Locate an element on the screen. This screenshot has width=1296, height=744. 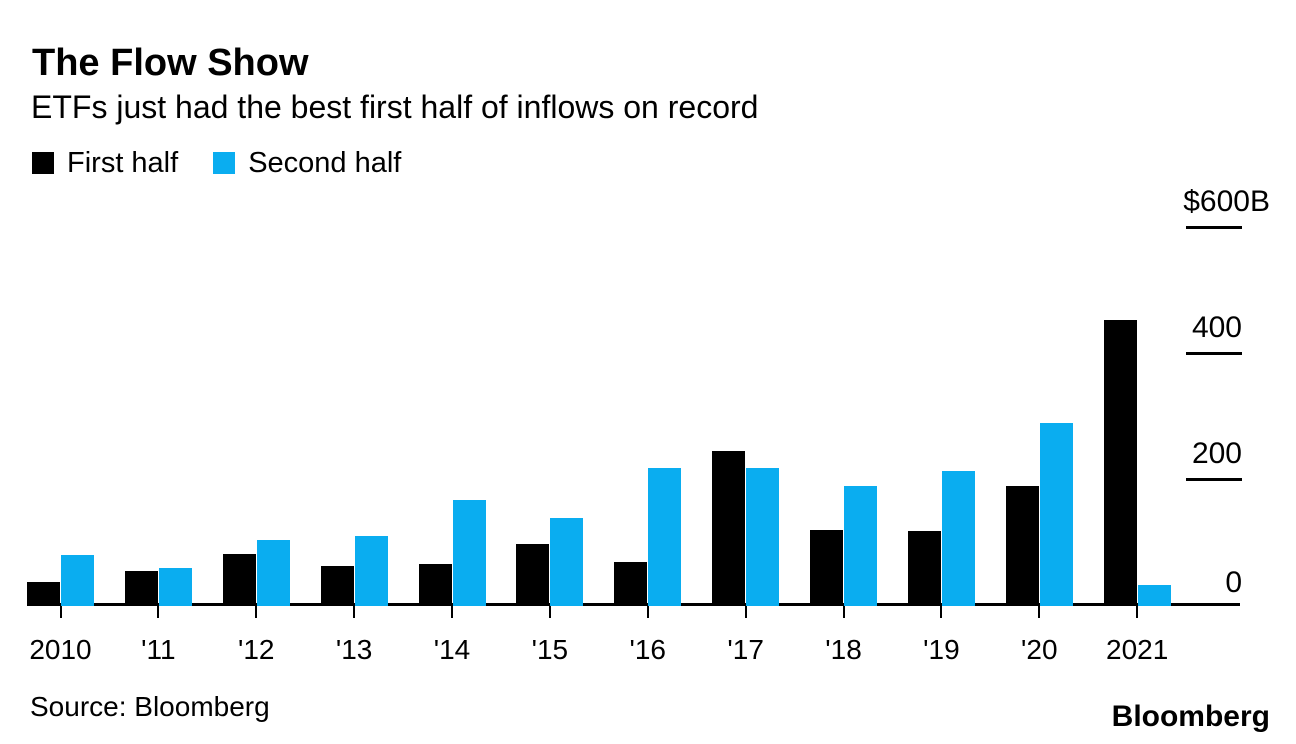
x-label-2012: '12 is located at coordinates (256, 649).